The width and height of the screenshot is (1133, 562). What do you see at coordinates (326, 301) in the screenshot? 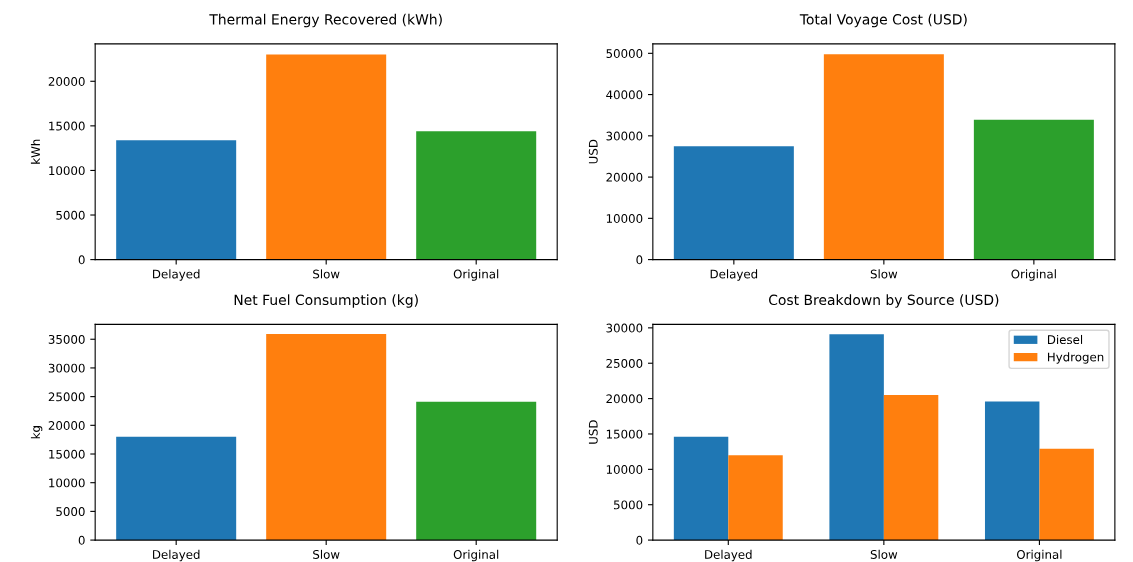
I see `chart-title: Net Fuel Consumption (kg)` at bounding box center [326, 301].